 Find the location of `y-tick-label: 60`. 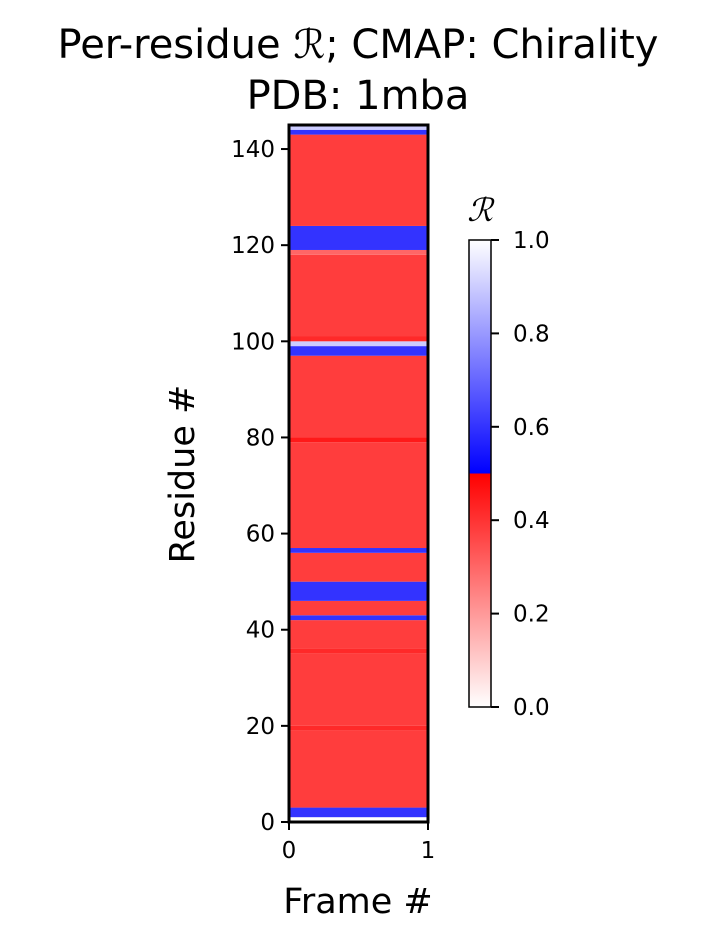

y-tick-label: 60 is located at coordinates (260, 535).